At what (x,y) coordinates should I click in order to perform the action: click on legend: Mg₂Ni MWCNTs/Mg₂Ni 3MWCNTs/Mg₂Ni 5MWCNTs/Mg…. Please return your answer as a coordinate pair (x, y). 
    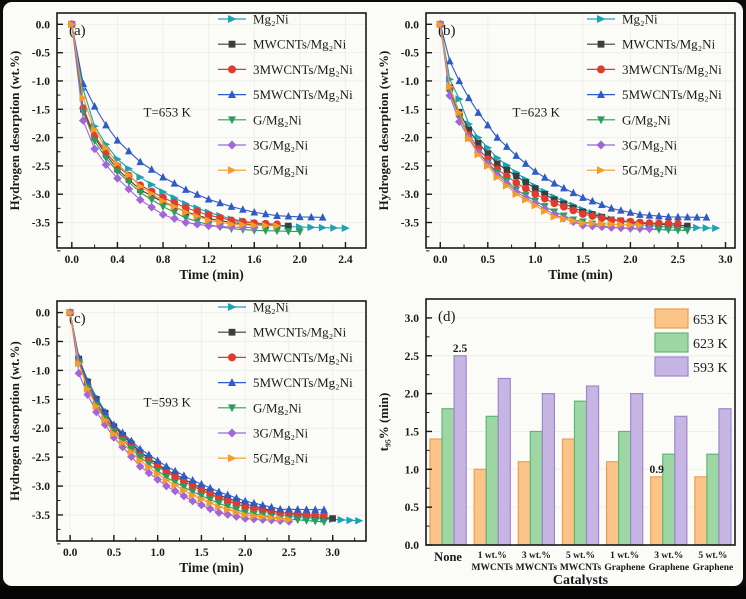
    Looking at the image, I should click on (654, 95).